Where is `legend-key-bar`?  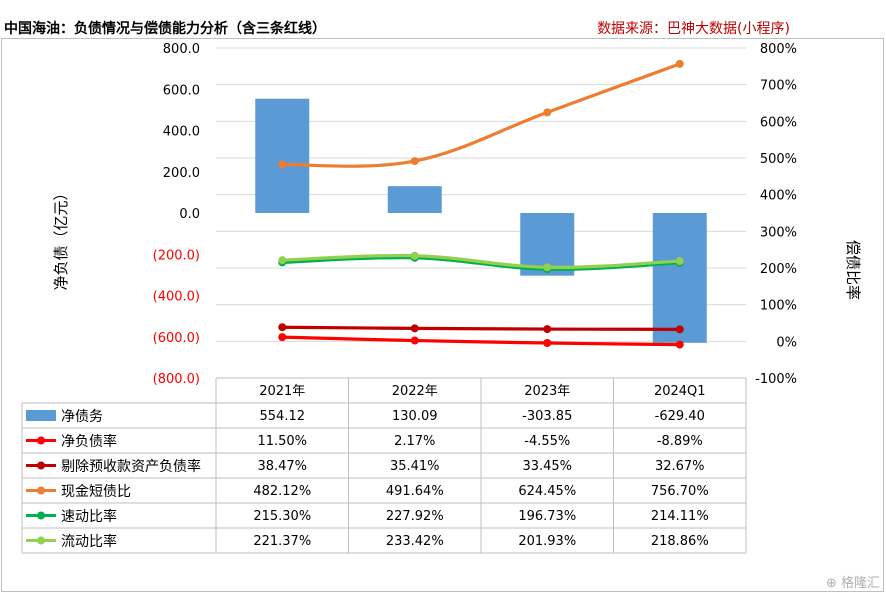 legend-key-bar is located at coordinates (41, 415).